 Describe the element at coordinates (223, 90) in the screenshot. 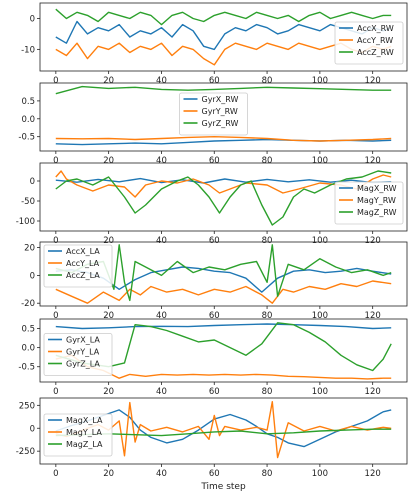

I see `series-line-GyrZ_RW` at that location.